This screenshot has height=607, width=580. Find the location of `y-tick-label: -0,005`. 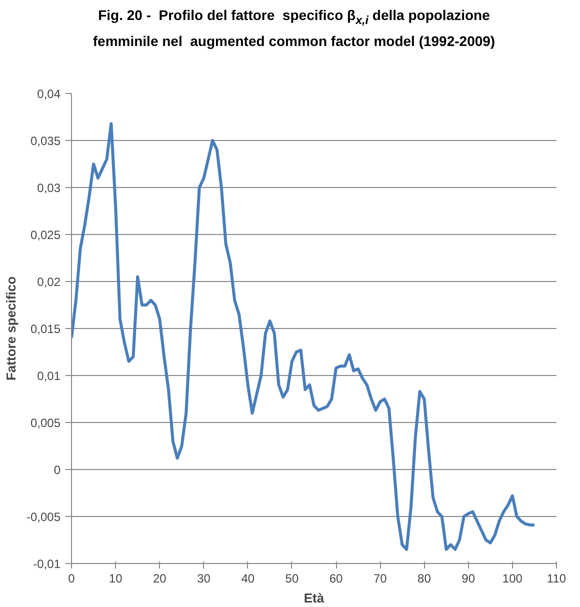

y-tick-label: -0,005 is located at coordinates (43, 517).